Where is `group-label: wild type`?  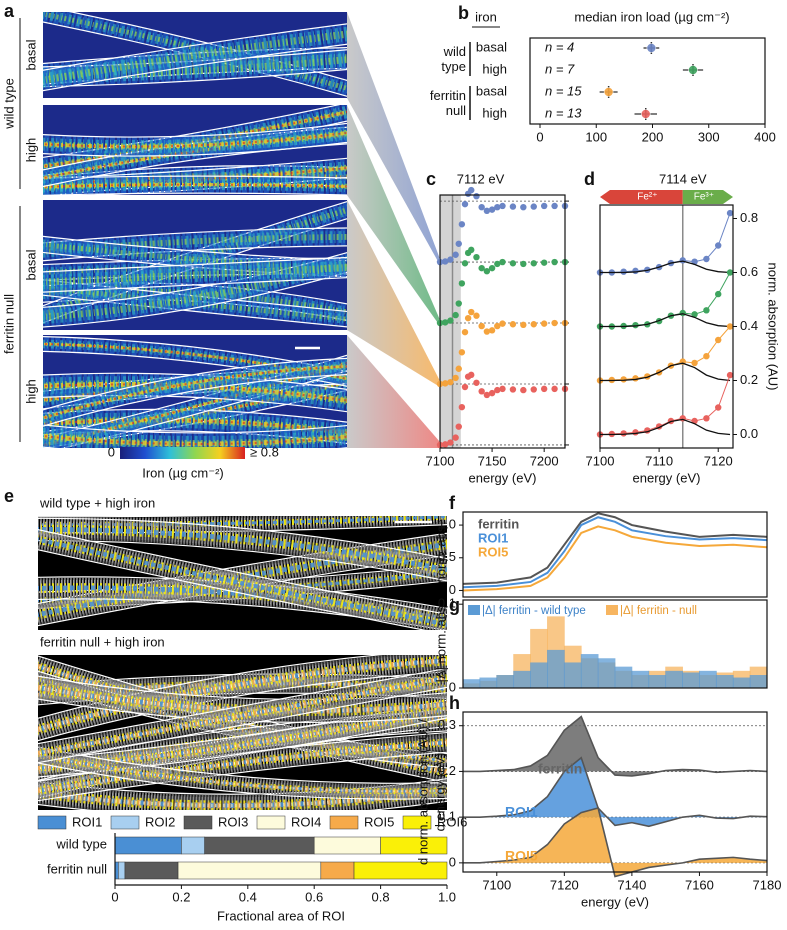
group-label: wild type is located at coordinates (453, 59).